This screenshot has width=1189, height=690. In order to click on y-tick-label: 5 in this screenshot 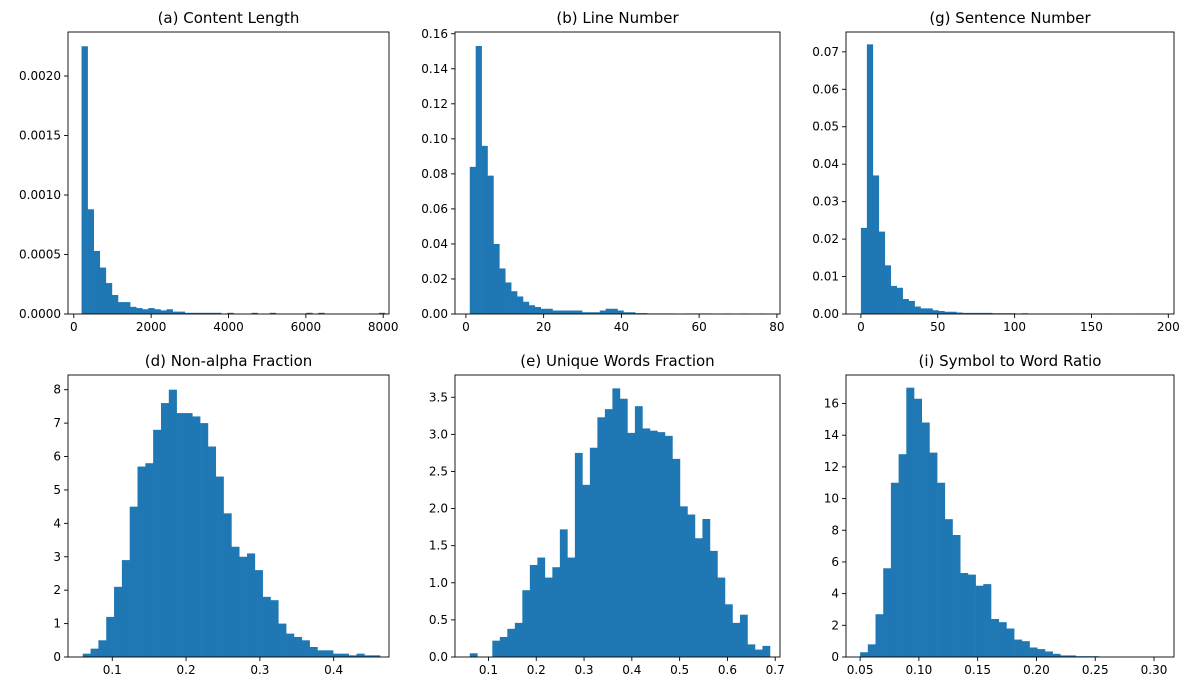, I will do `click(57, 490)`.